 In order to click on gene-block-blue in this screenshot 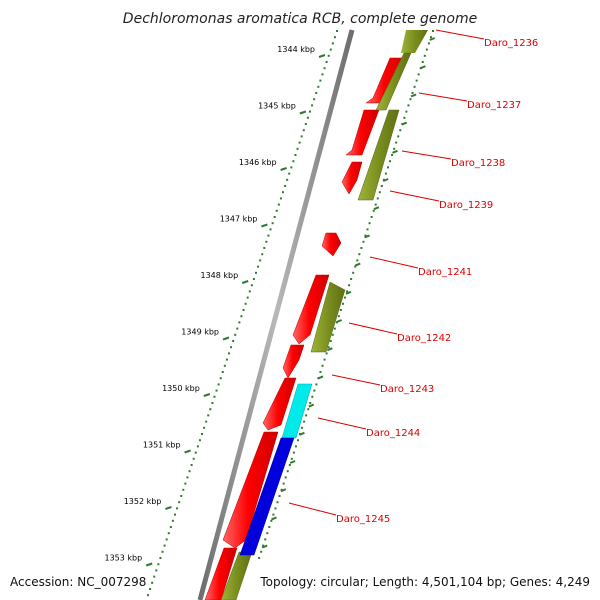, I will do `click(267, 496)`.